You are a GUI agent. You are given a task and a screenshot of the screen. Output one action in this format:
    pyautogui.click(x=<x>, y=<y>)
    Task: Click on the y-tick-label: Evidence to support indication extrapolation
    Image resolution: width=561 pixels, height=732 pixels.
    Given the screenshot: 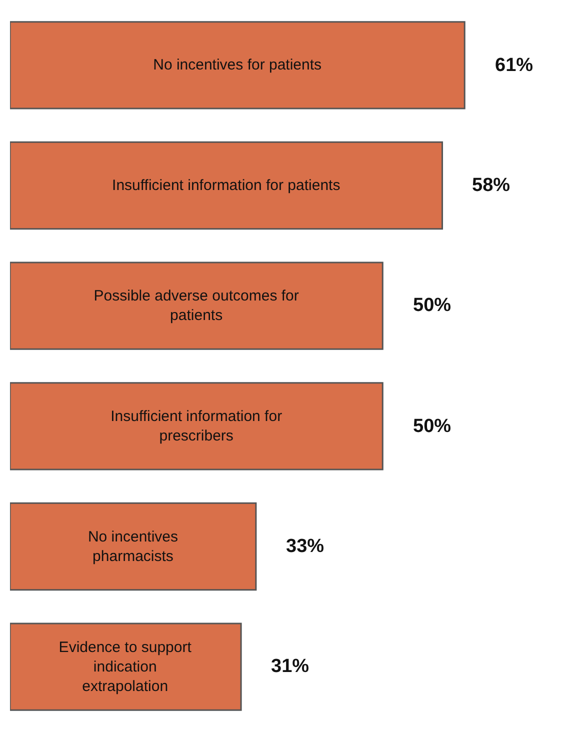 What is the action you would take?
    pyautogui.click(x=125, y=666)
    